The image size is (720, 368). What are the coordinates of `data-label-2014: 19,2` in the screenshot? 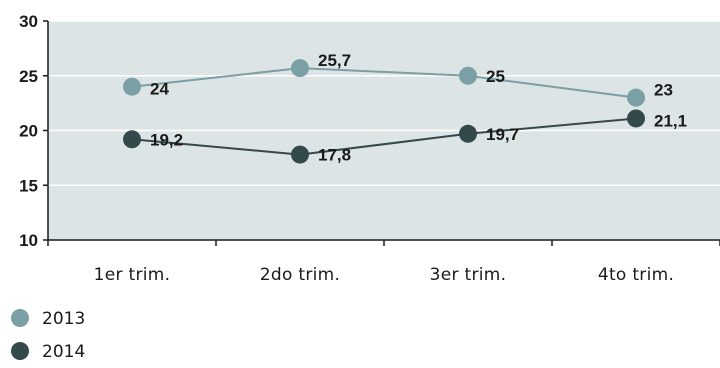 It's located at (166, 139).